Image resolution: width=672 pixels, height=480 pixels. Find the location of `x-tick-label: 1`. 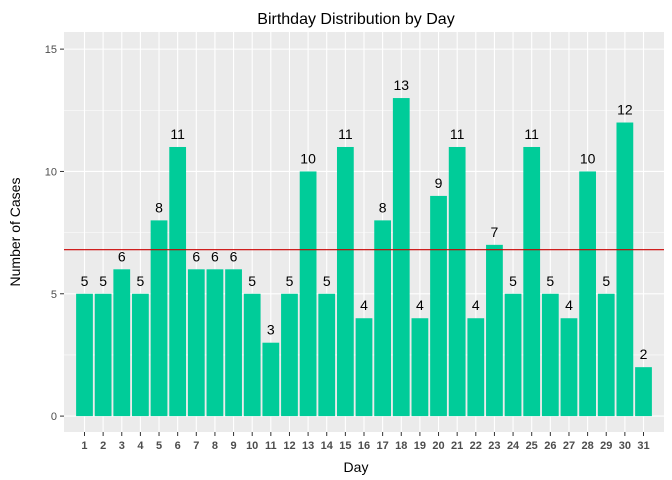

x-tick-label: 1 is located at coordinates (84, 446).